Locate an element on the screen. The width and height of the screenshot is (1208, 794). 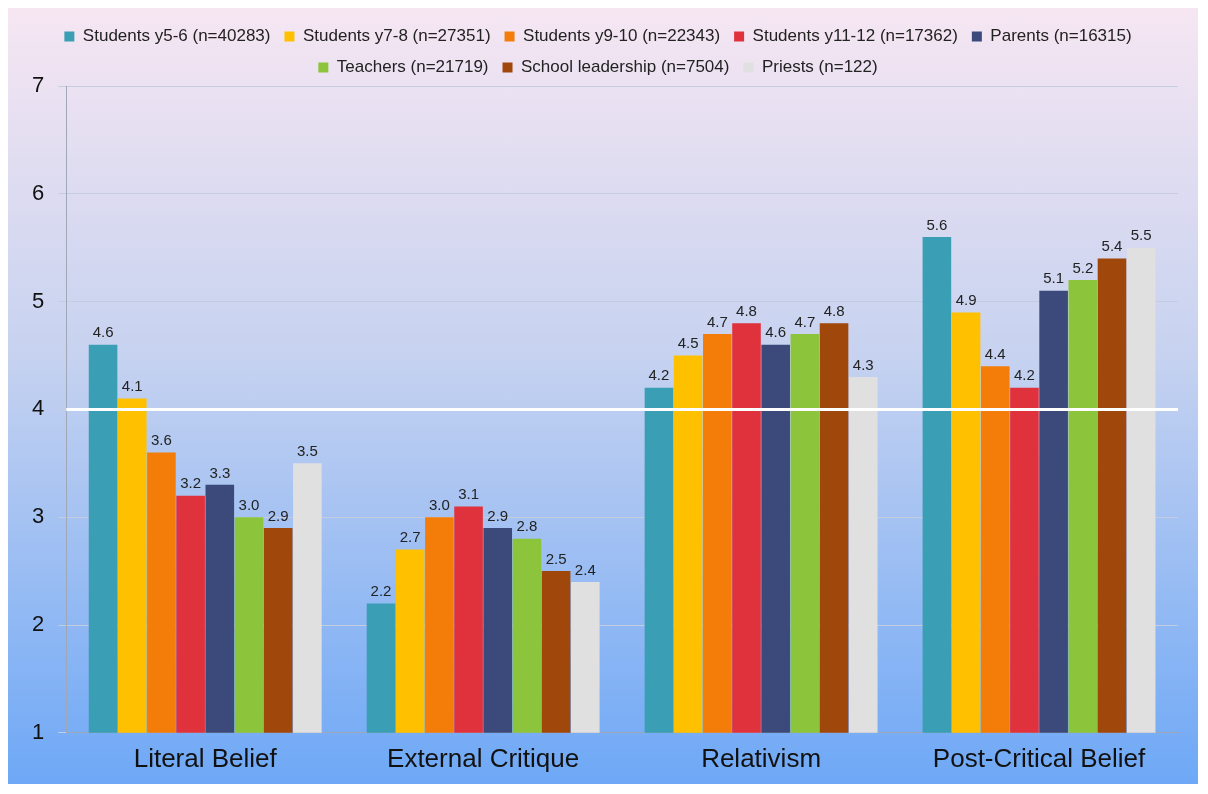
y-tick-label: 5 is located at coordinates (38, 300).